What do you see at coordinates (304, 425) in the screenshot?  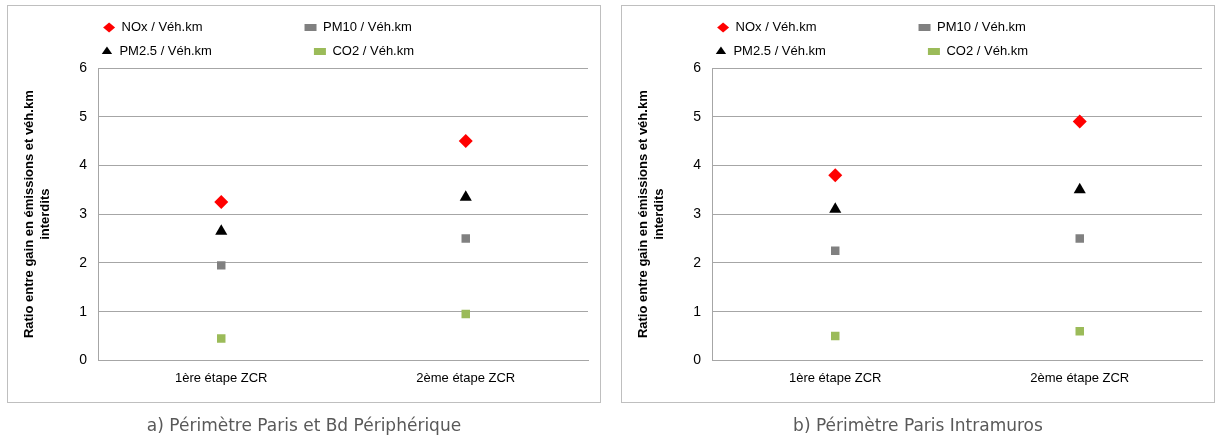 I see `text: a) Périmètre Paris et Bd Périphérique` at bounding box center [304, 425].